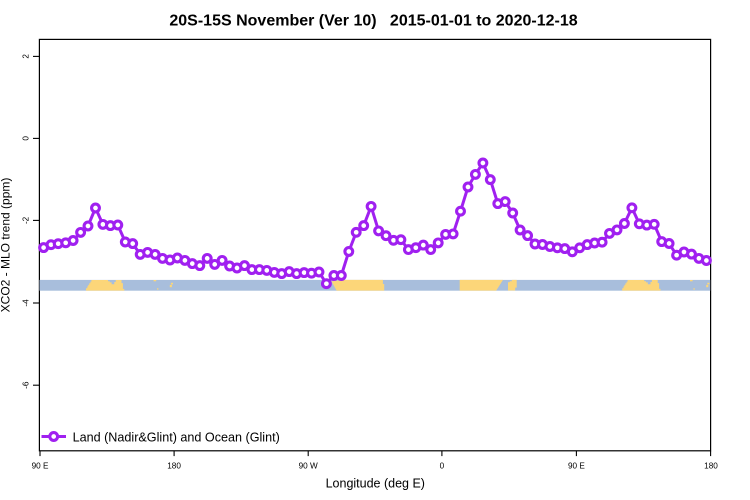 The width and height of the screenshot is (750, 500). What do you see at coordinates (25, 56) in the screenshot?
I see `svg-text: 2` at bounding box center [25, 56].